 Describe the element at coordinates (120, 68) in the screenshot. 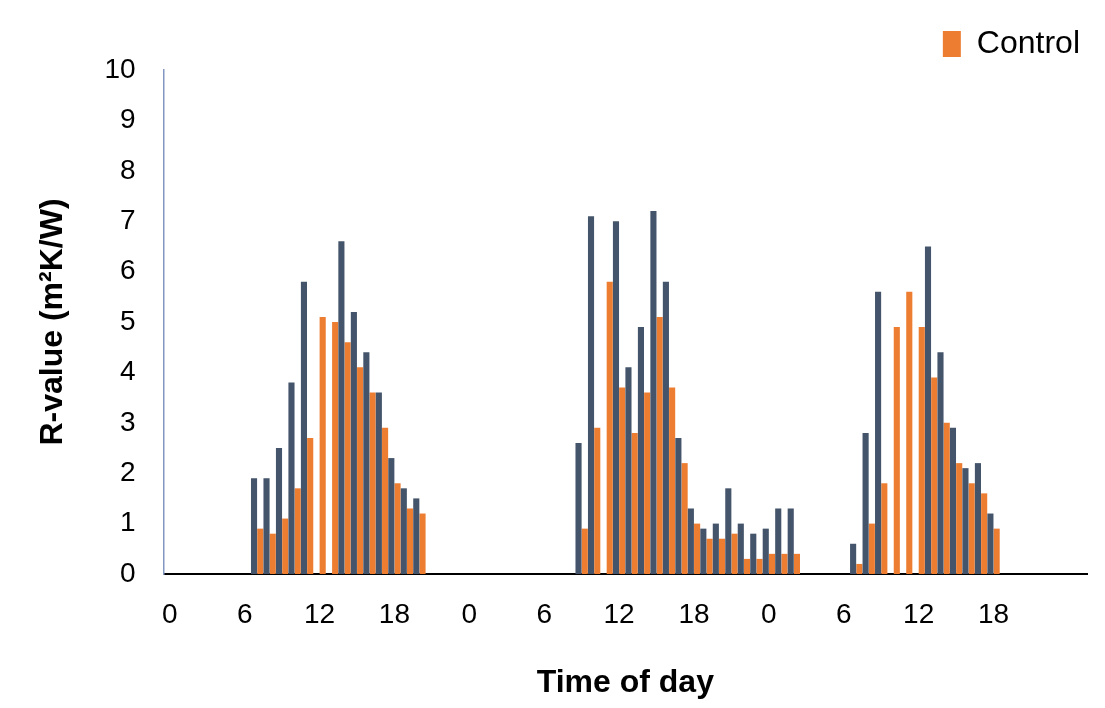

I see `y-tick-label: 10` at that location.